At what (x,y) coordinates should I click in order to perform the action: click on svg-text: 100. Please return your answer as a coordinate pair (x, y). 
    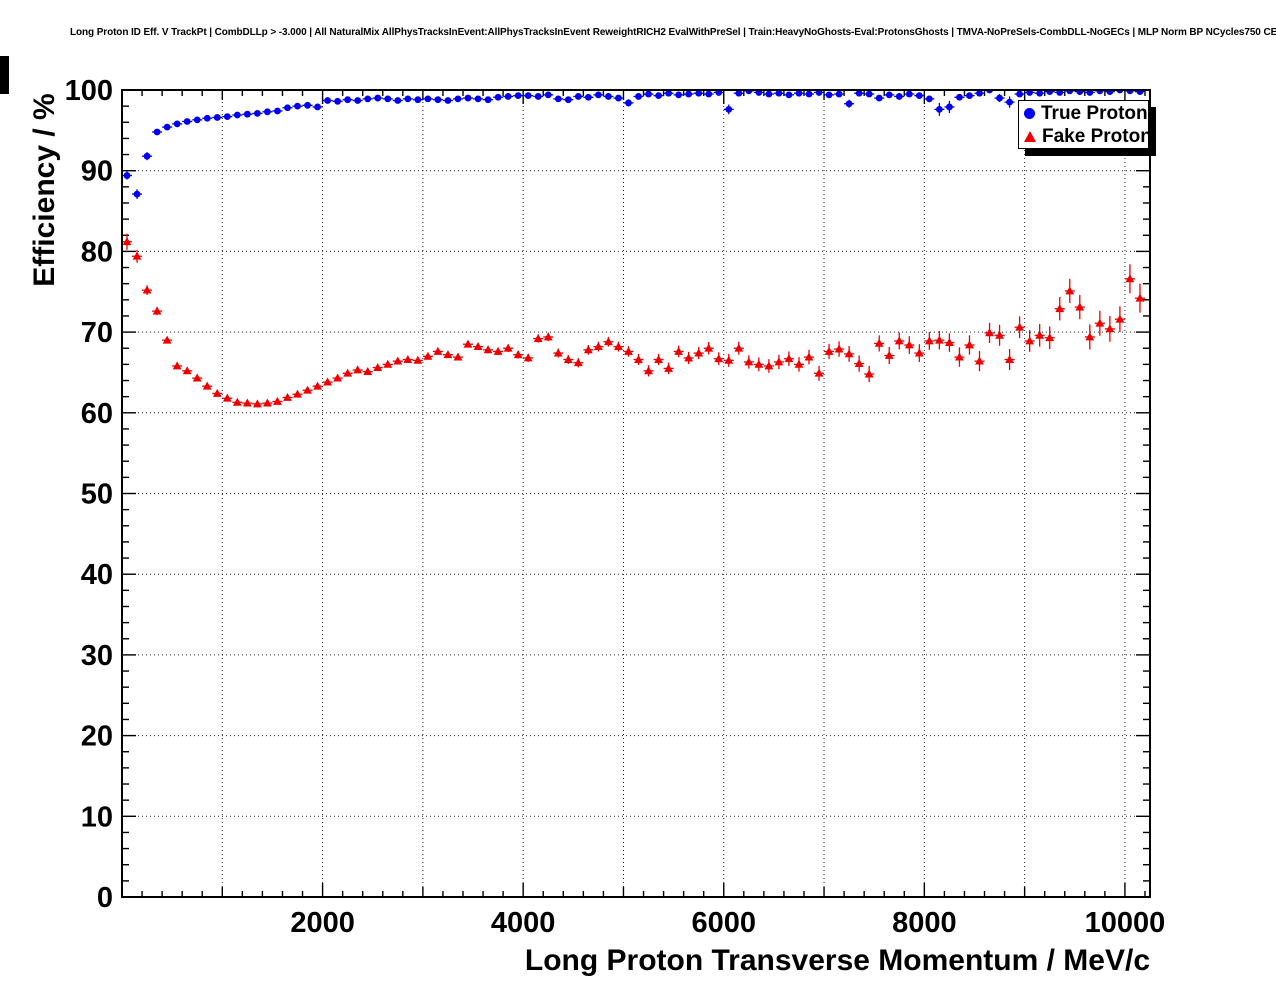
    Looking at the image, I should click on (89, 91).